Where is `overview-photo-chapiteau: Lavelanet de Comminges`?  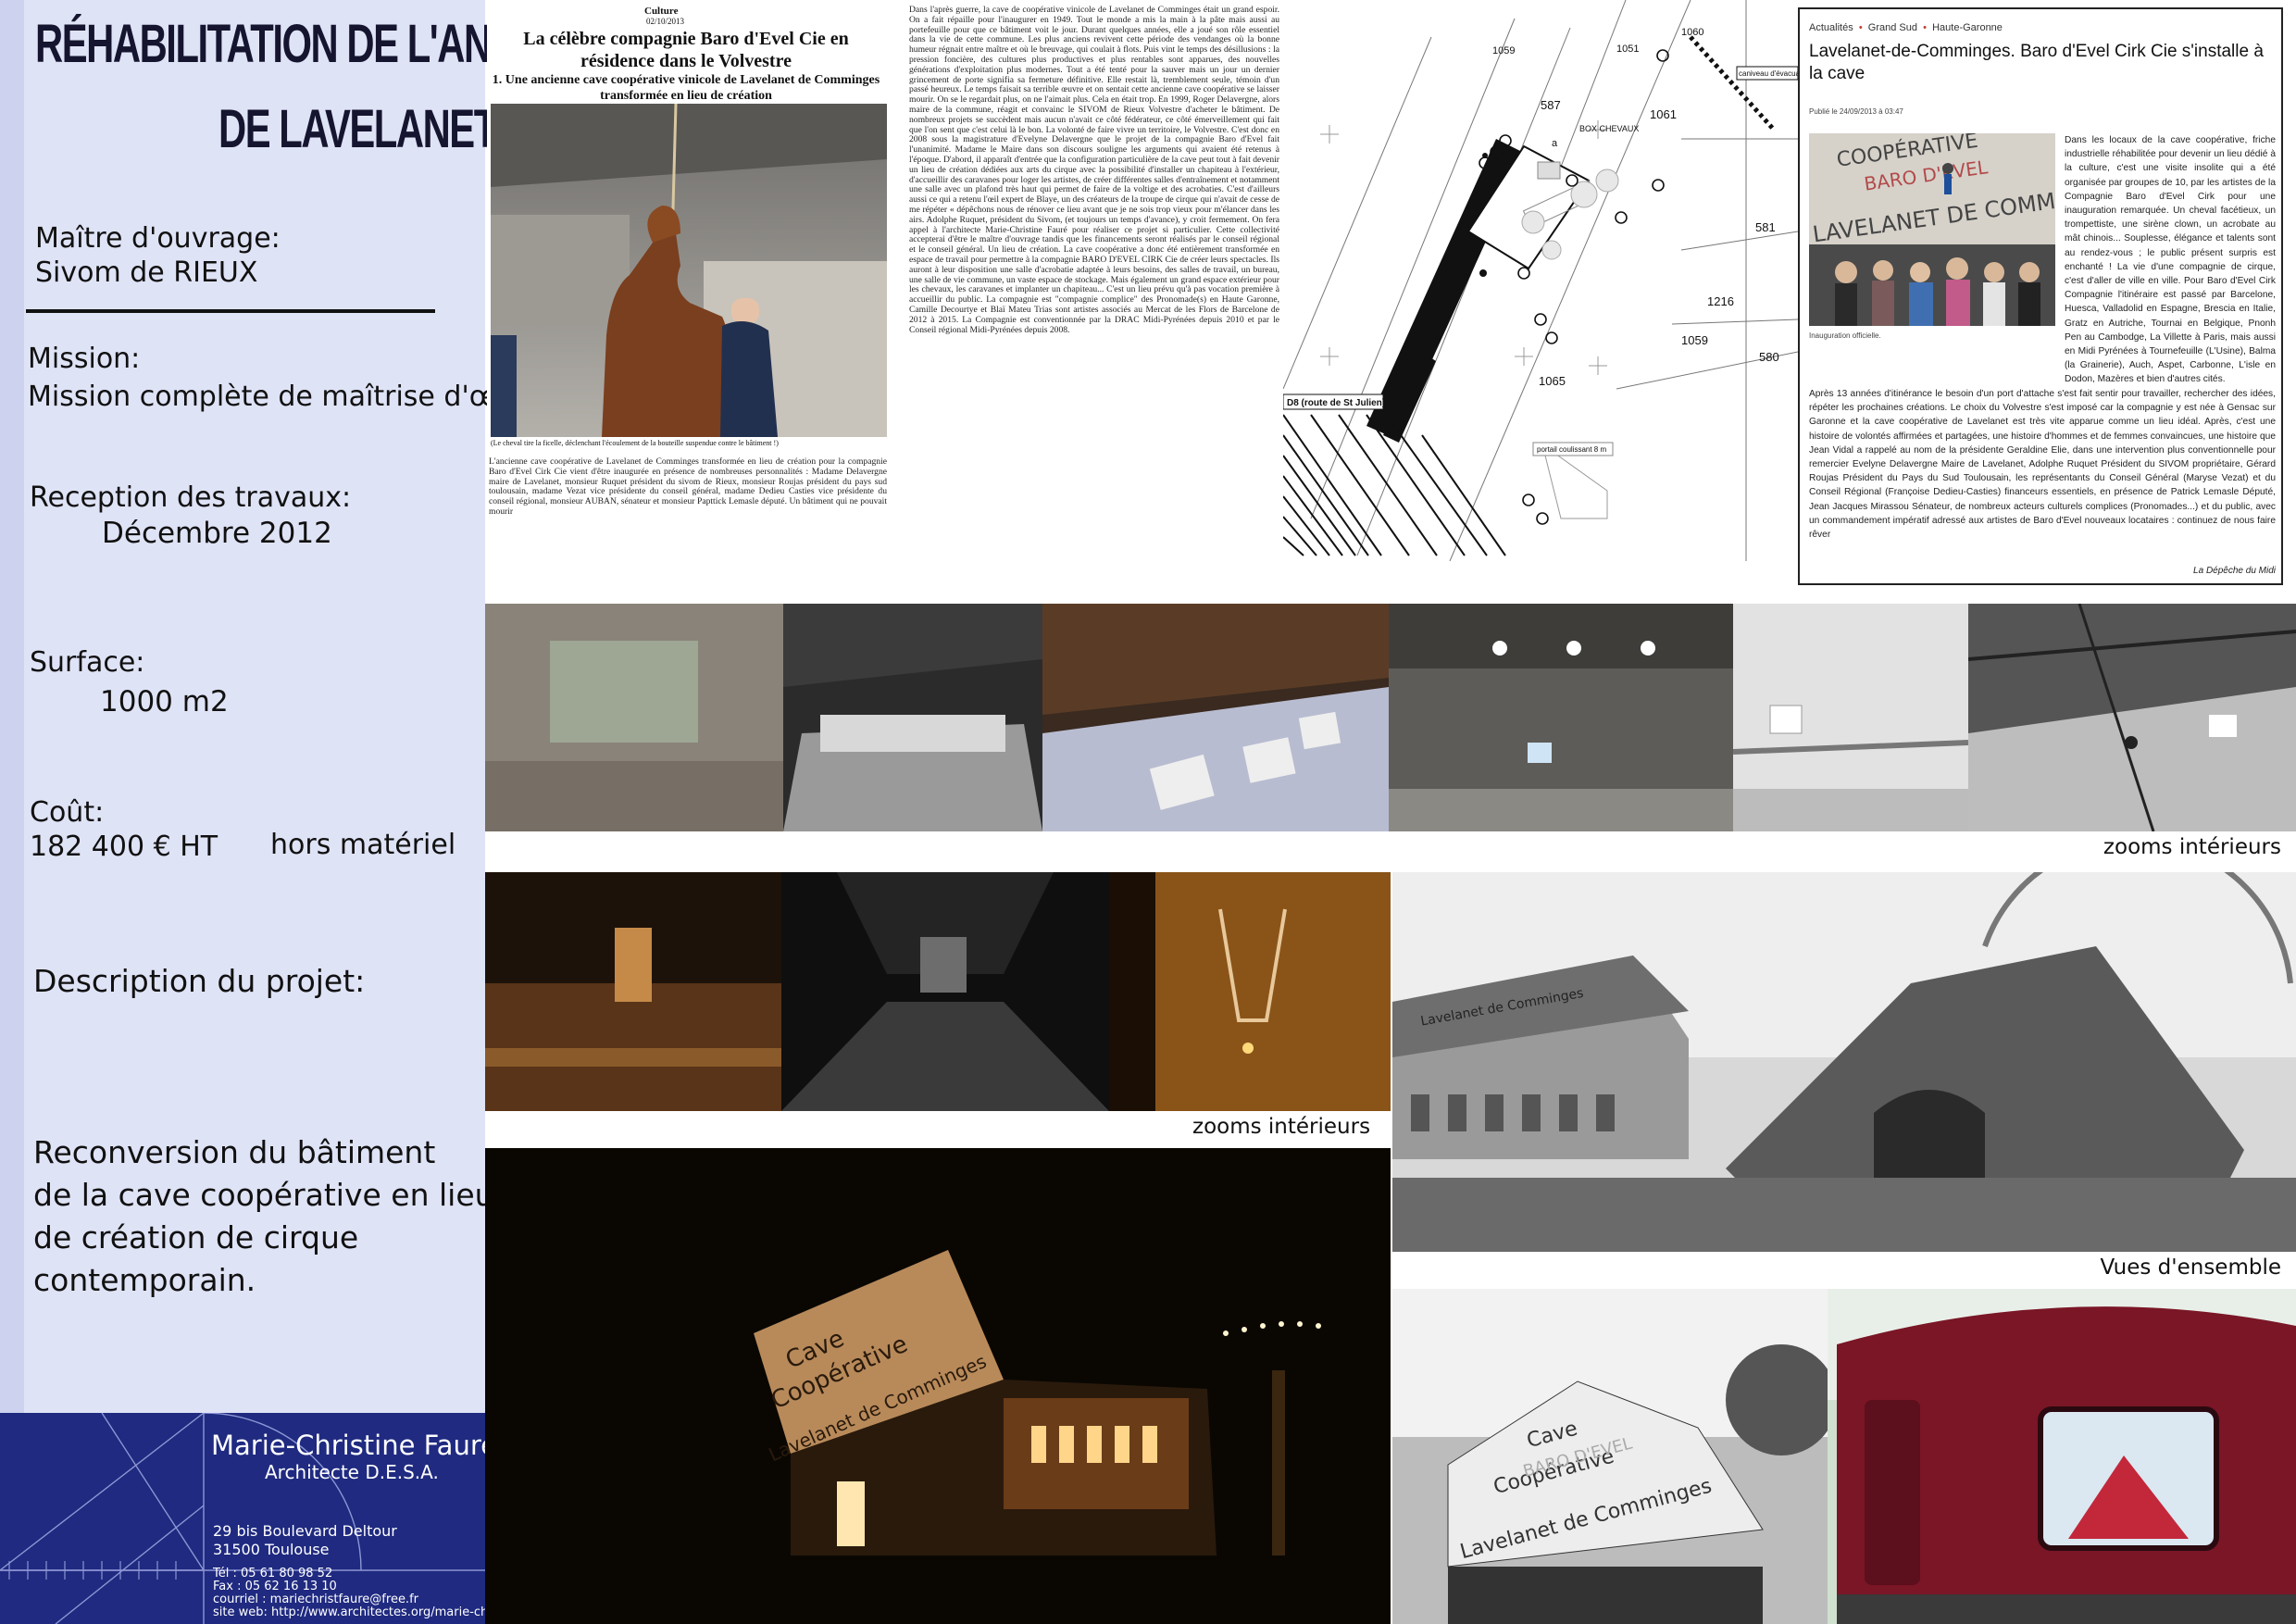
overview-photo-chapiteau: Lavelanet de Comminges is located at coordinates (1844, 1062).